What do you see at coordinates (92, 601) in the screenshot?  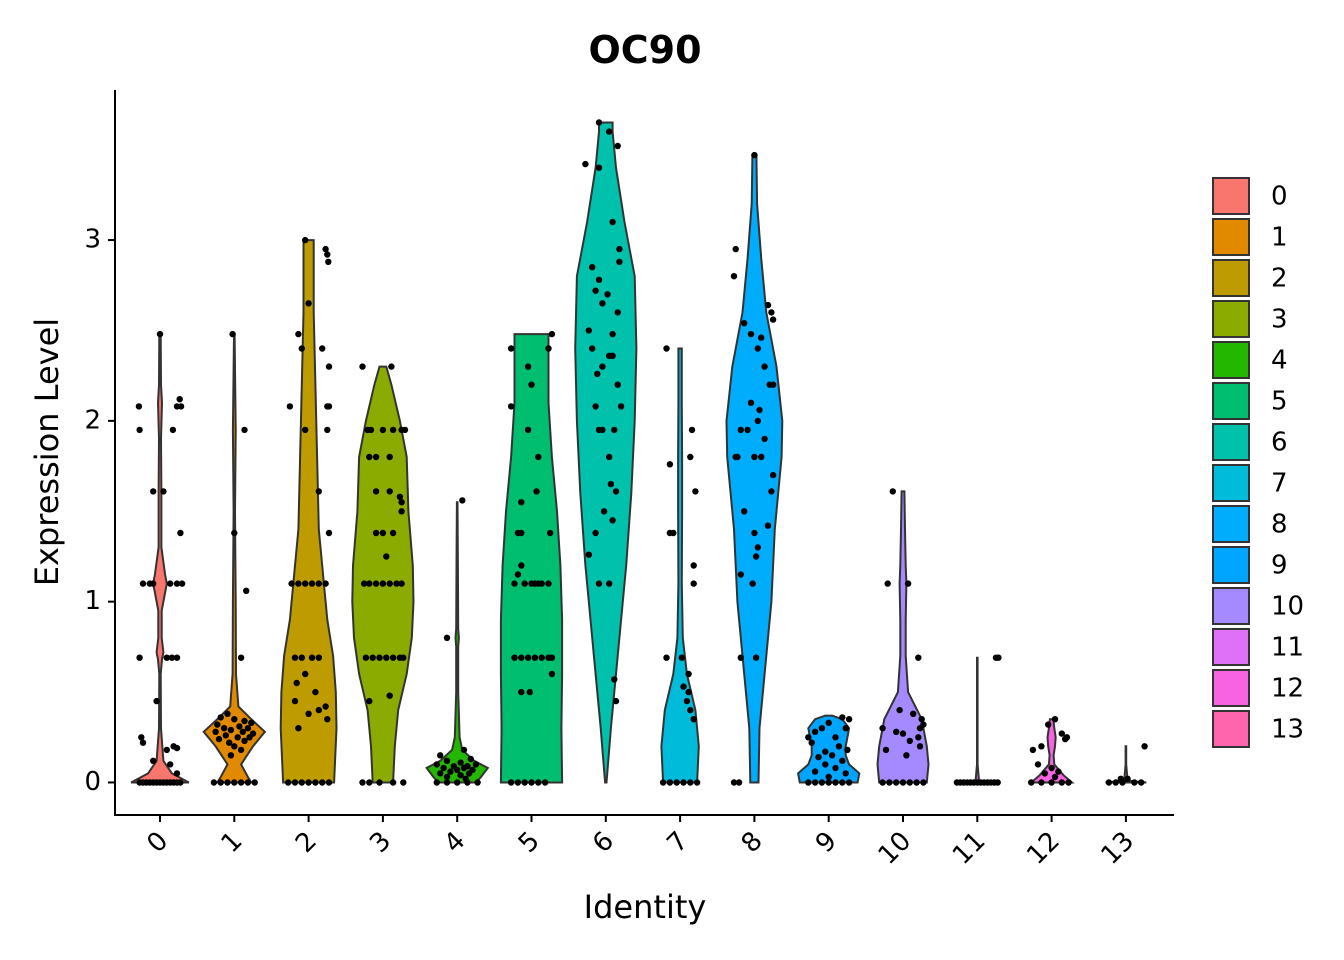 I see `y-tick-label: 1` at bounding box center [92, 601].